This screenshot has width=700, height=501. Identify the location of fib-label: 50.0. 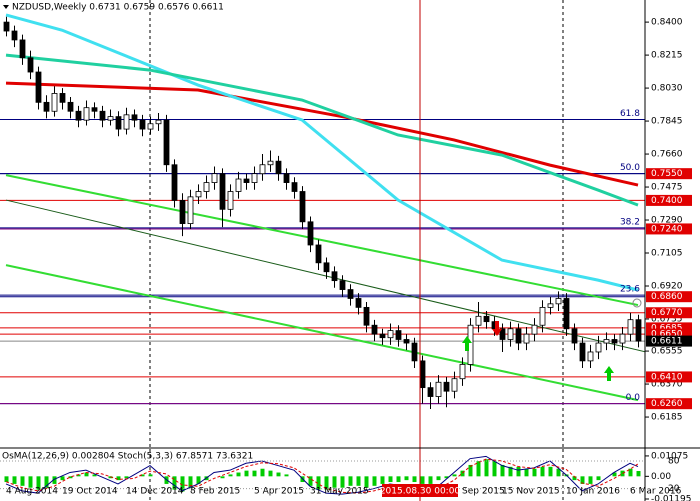
(630, 168).